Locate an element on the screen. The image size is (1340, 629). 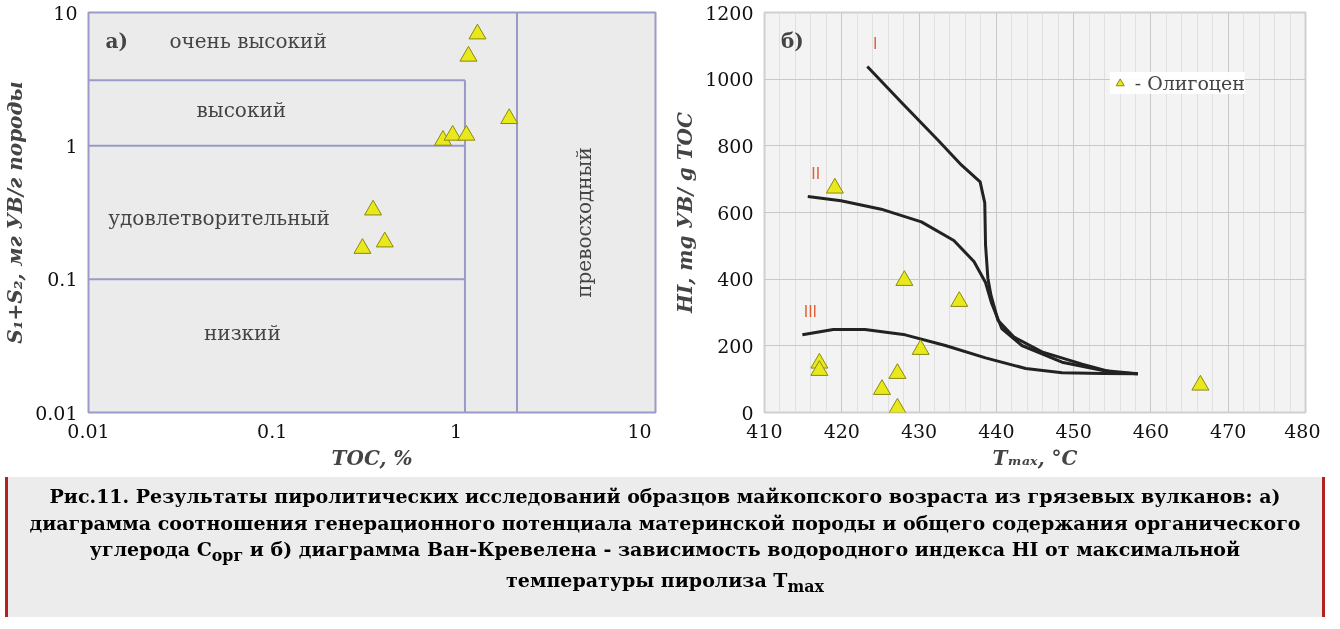
y-axis-title: S₁+S₂, мг УВ/г породы is located at coordinates (15, 212).